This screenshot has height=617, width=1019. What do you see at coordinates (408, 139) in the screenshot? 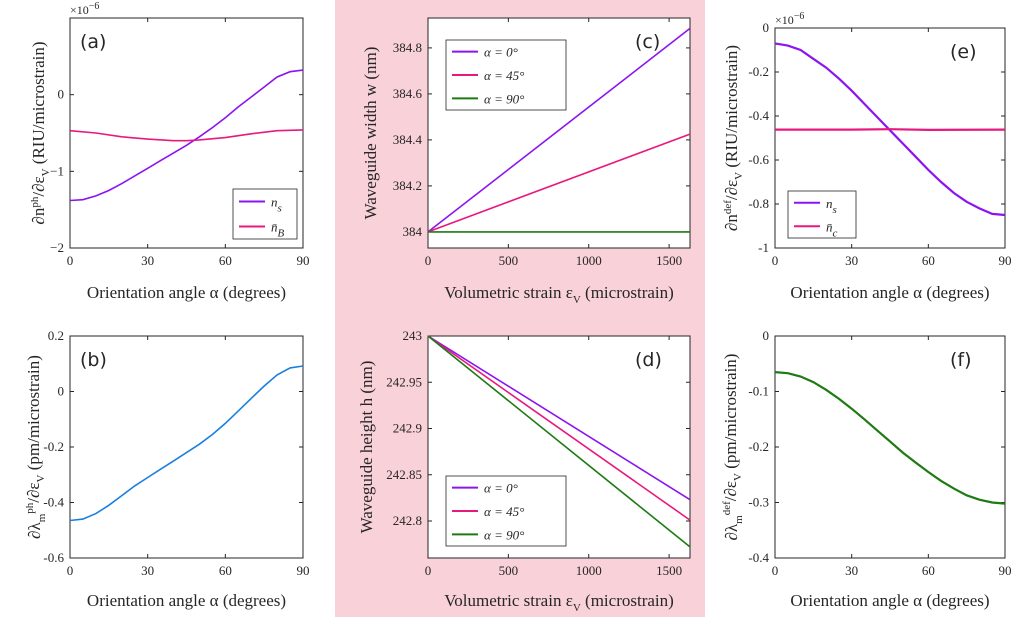
I see `y-tick-label: 384.4` at bounding box center [408, 139].